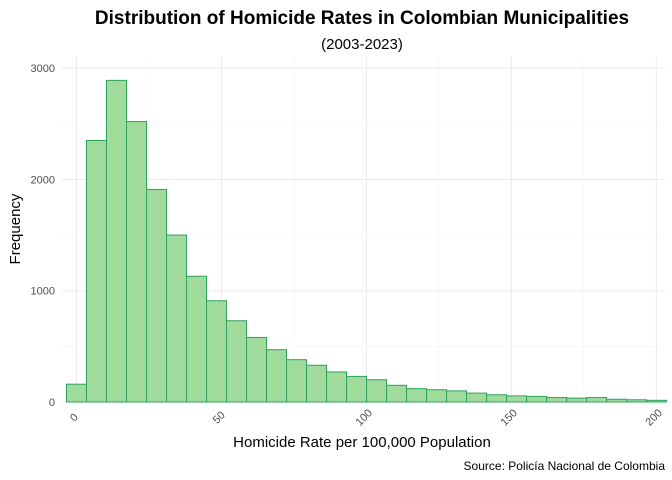 This screenshot has width=672, height=480. Describe the element at coordinates (508, 417) in the screenshot. I see `x-tick-label: 150` at that location.